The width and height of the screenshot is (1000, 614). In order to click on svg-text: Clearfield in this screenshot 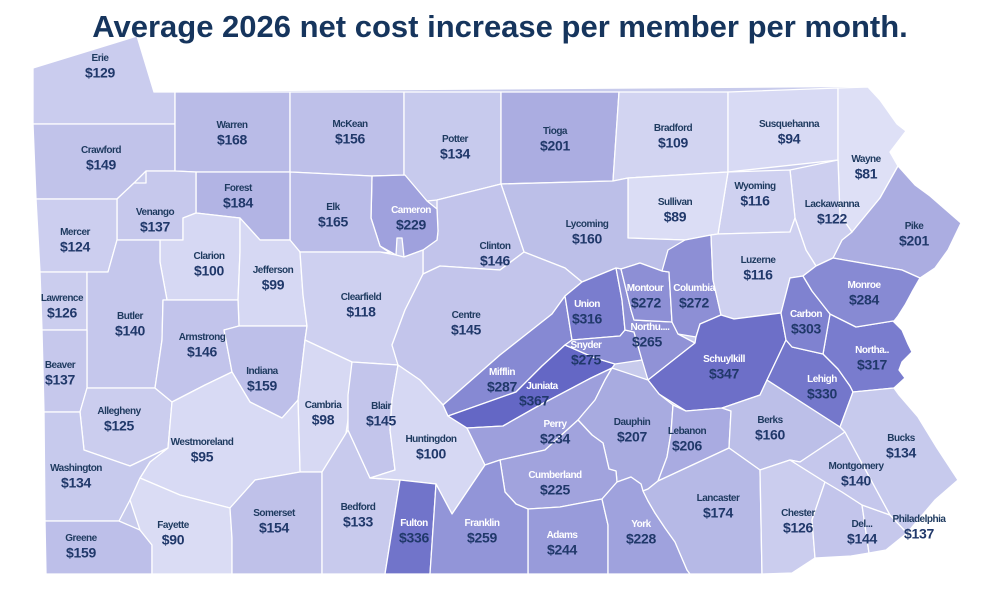, I will do `click(361, 297)`.